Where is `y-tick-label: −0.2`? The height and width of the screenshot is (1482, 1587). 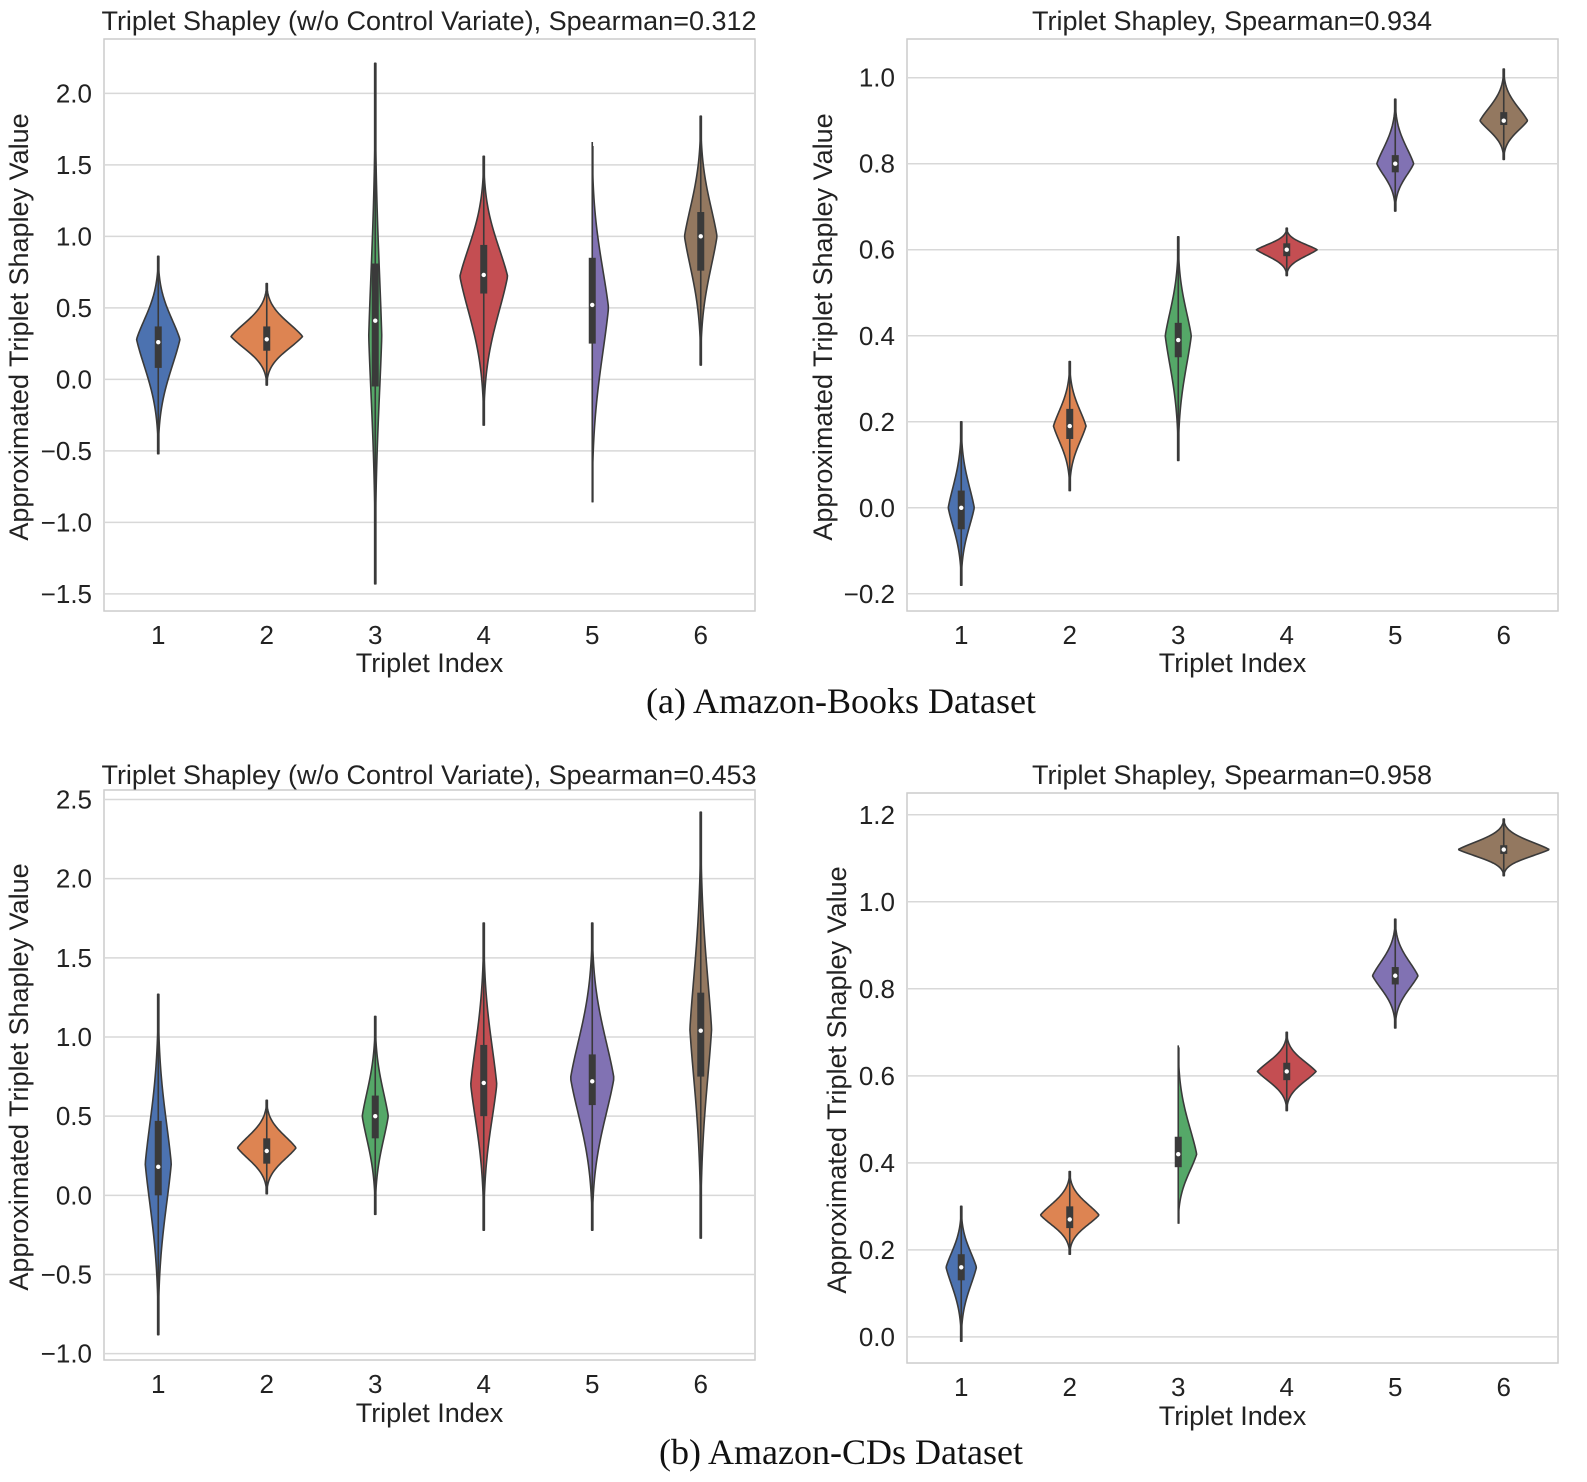 y-tick-label: −0.2 is located at coordinates (869, 594).